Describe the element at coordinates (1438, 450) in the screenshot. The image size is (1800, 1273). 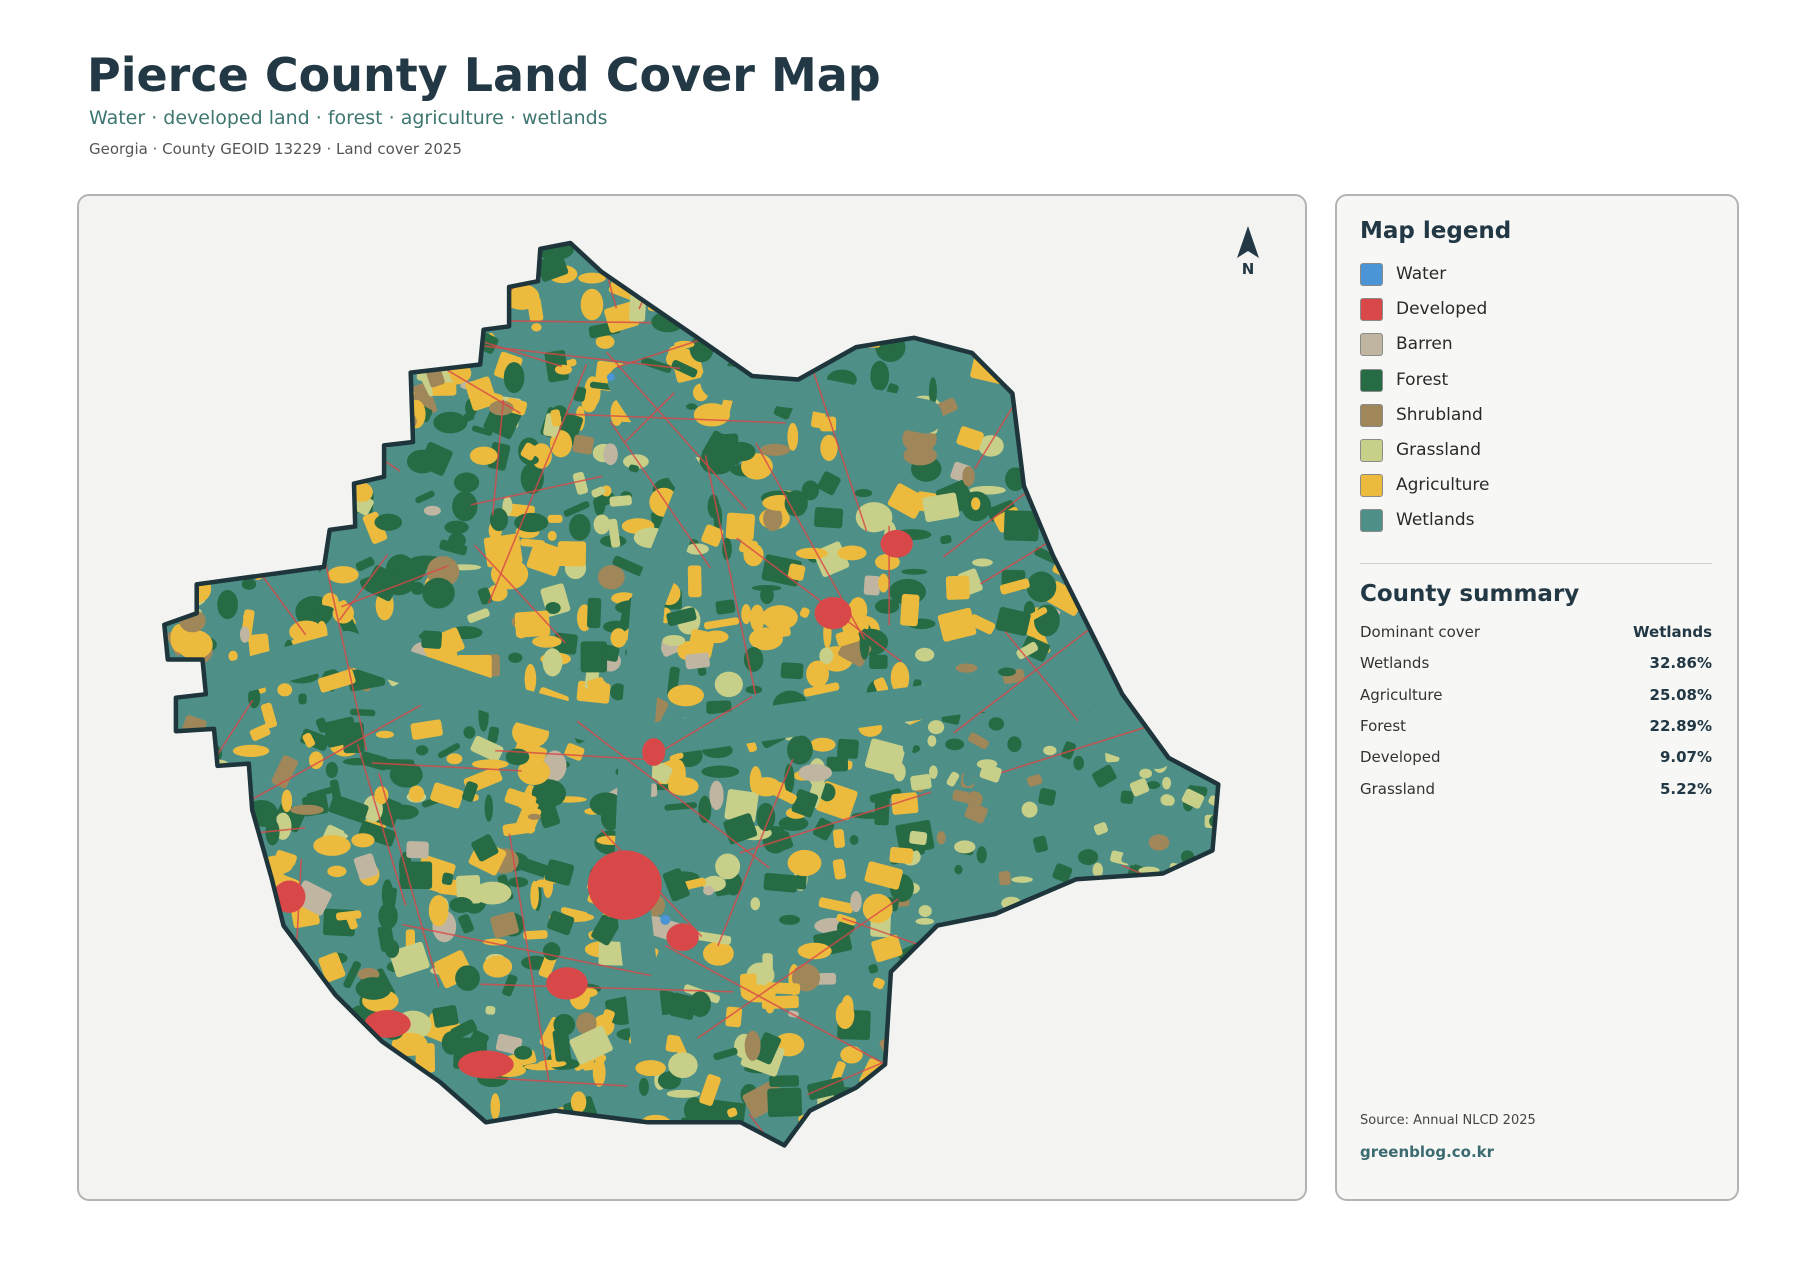
I see `legend-label: Grassland` at that location.